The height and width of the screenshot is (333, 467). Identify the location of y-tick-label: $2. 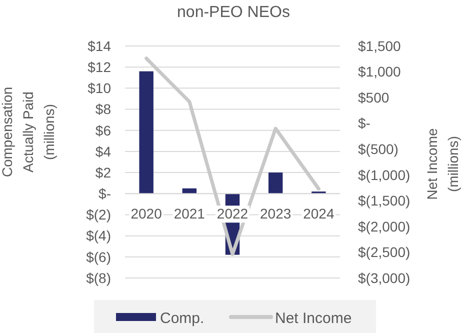
(103, 172).